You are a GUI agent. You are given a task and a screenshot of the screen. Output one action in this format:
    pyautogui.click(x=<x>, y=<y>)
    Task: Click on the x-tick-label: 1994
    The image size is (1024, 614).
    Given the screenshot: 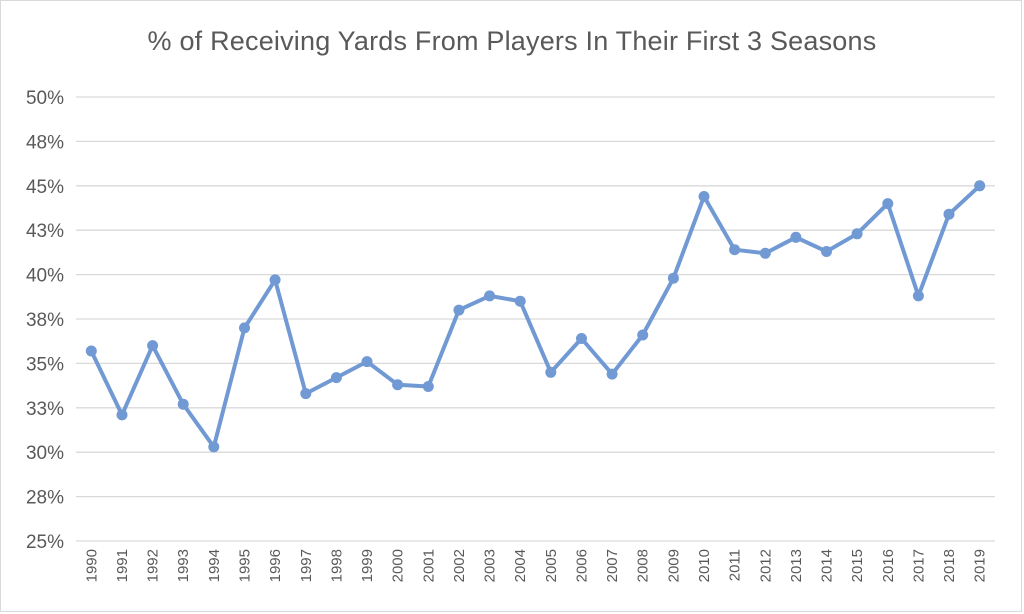 What is the action you would take?
    pyautogui.click(x=214, y=565)
    